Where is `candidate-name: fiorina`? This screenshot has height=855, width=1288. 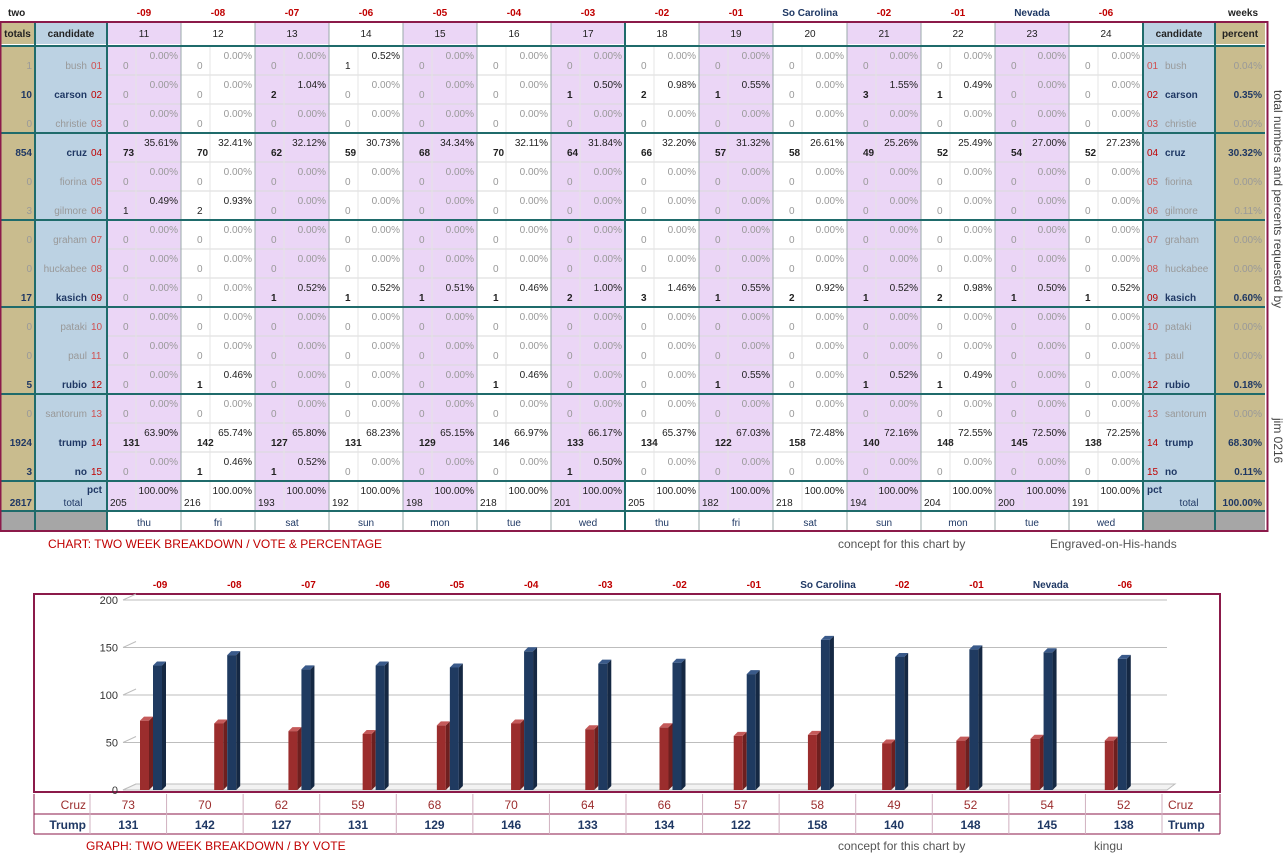
candidate-name: fiorina is located at coordinates (74, 182).